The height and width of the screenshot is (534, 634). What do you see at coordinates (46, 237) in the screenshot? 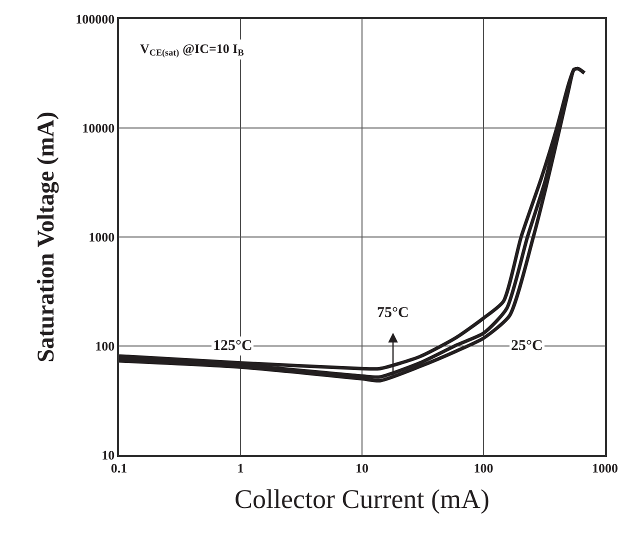
I see `y-axis-title: Saturation Voltage (mA)` at bounding box center [46, 237].